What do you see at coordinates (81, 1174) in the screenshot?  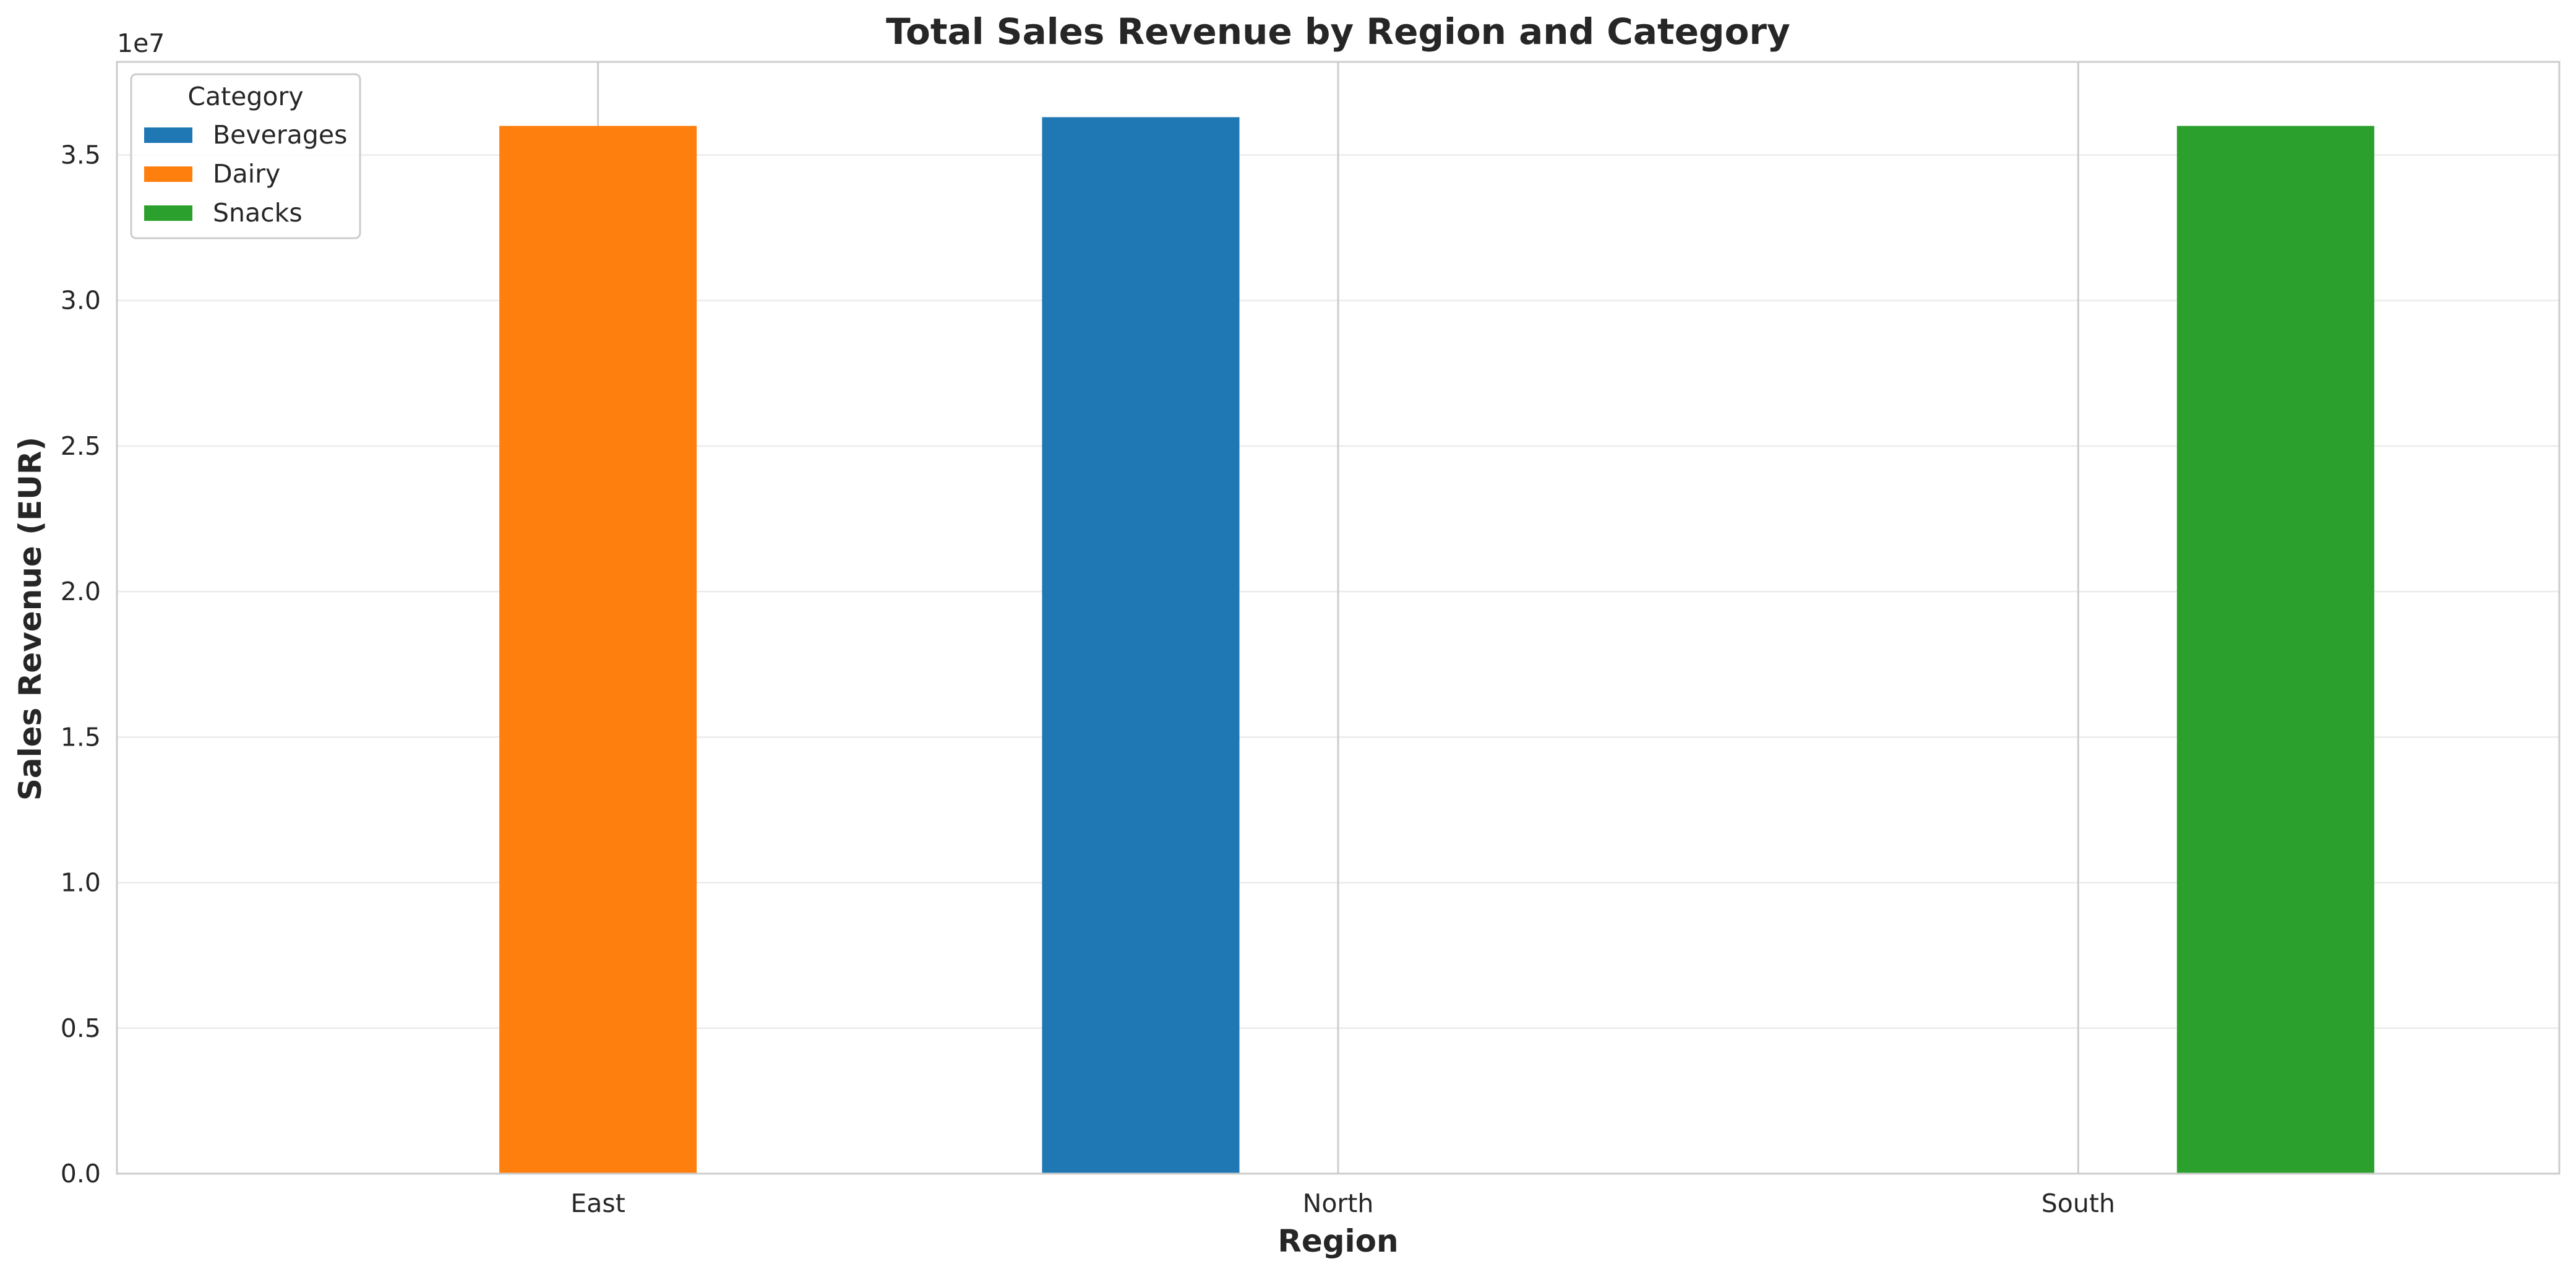 I see `y-tick-label: 0.0` at bounding box center [81, 1174].